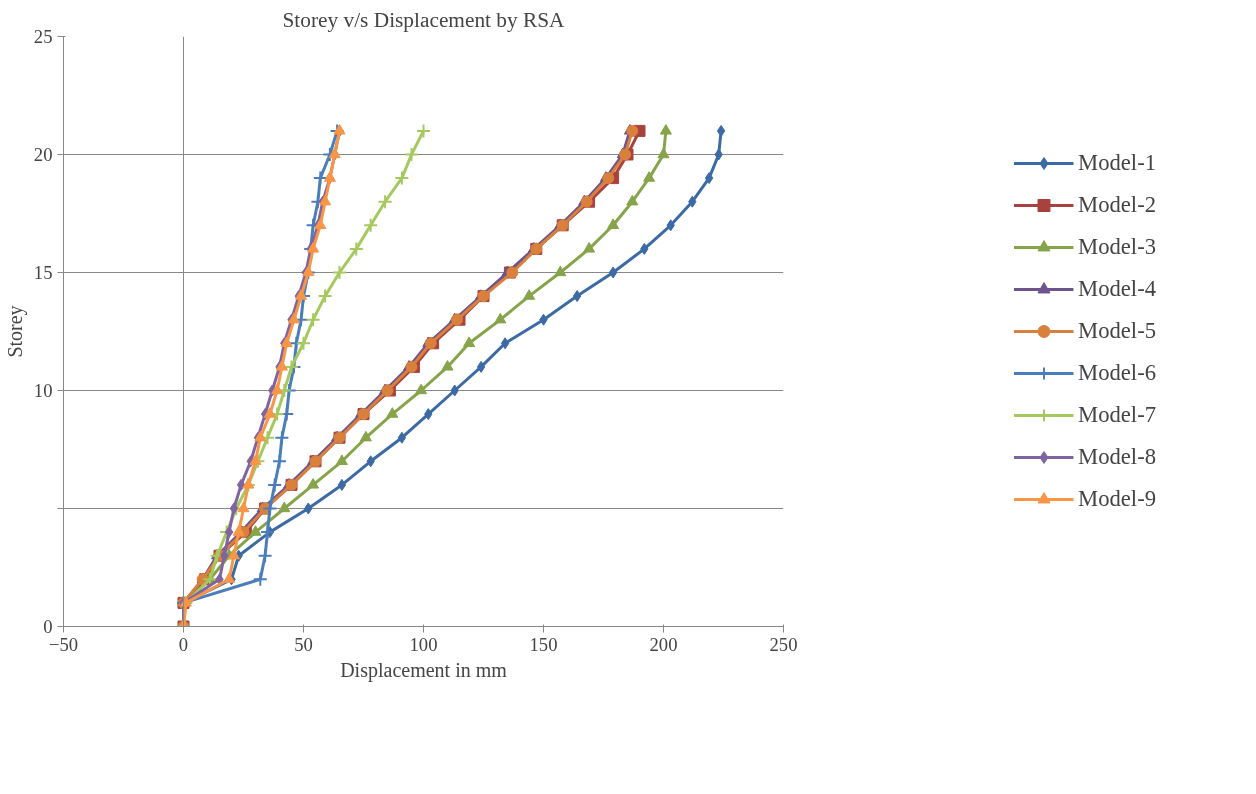 Image resolution: width=1256 pixels, height=794 pixels. I want to click on legend-label: Model-9, so click(1117, 499).